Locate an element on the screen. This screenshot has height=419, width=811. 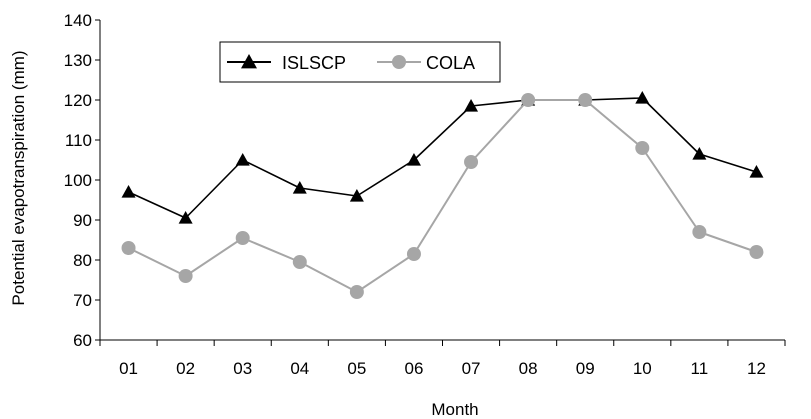
legend-label-islscp: ISLSCP is located at coordinates (314, 63).